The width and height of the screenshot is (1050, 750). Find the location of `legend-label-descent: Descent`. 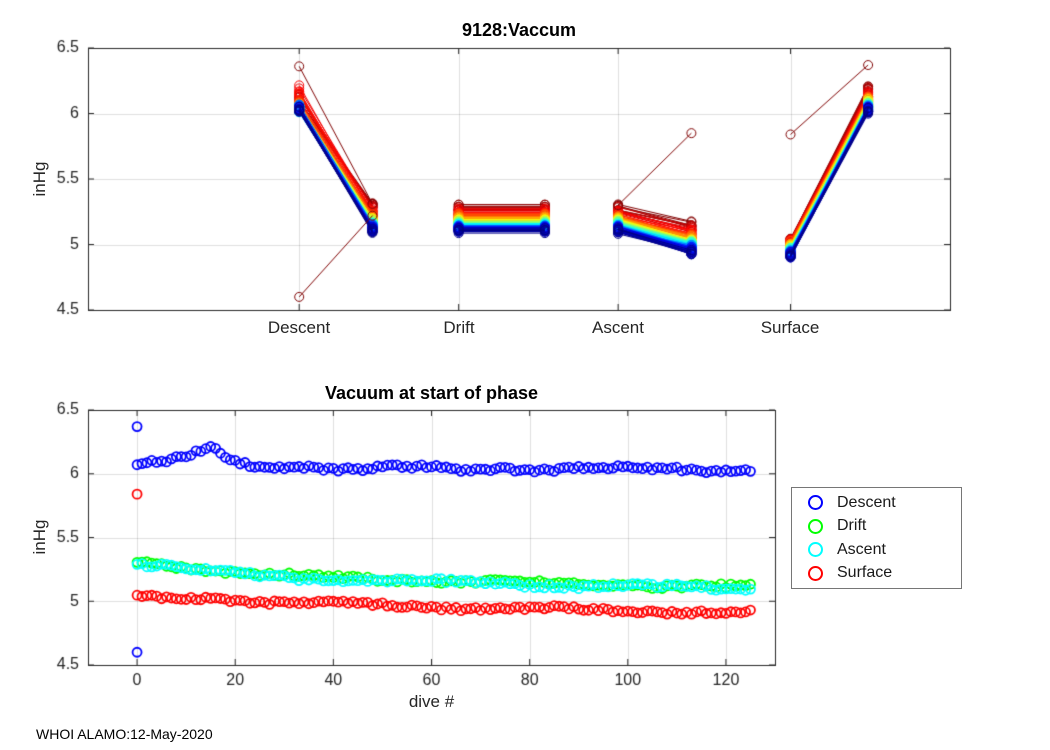

legend-label-descent: Descent is located at coordinates (866, 502).